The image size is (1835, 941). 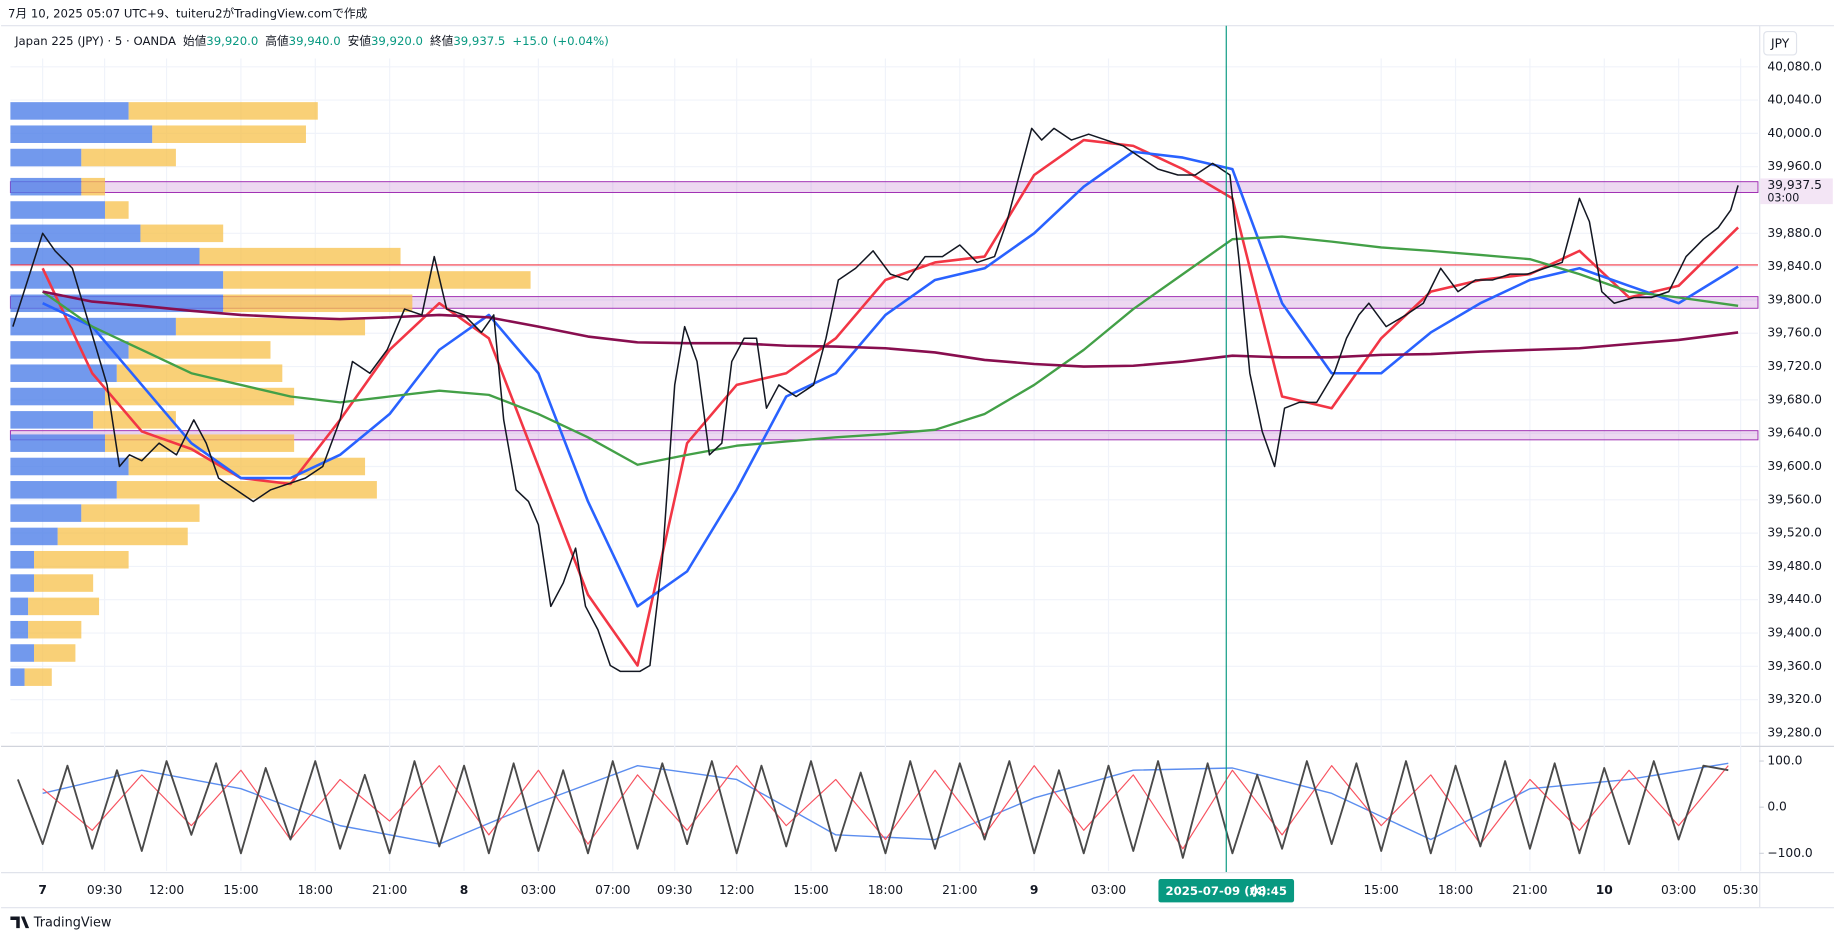 I want to click on y-tick-label: 39,480.0, so click(x=1794, y=566).